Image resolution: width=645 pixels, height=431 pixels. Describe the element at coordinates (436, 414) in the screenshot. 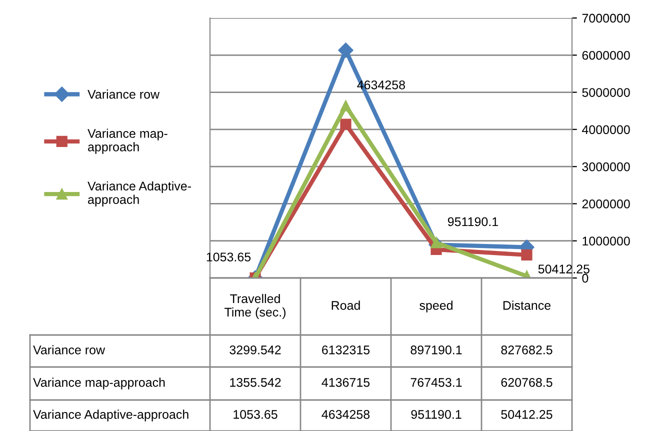

I see `data-label: 951190.1` at that location.